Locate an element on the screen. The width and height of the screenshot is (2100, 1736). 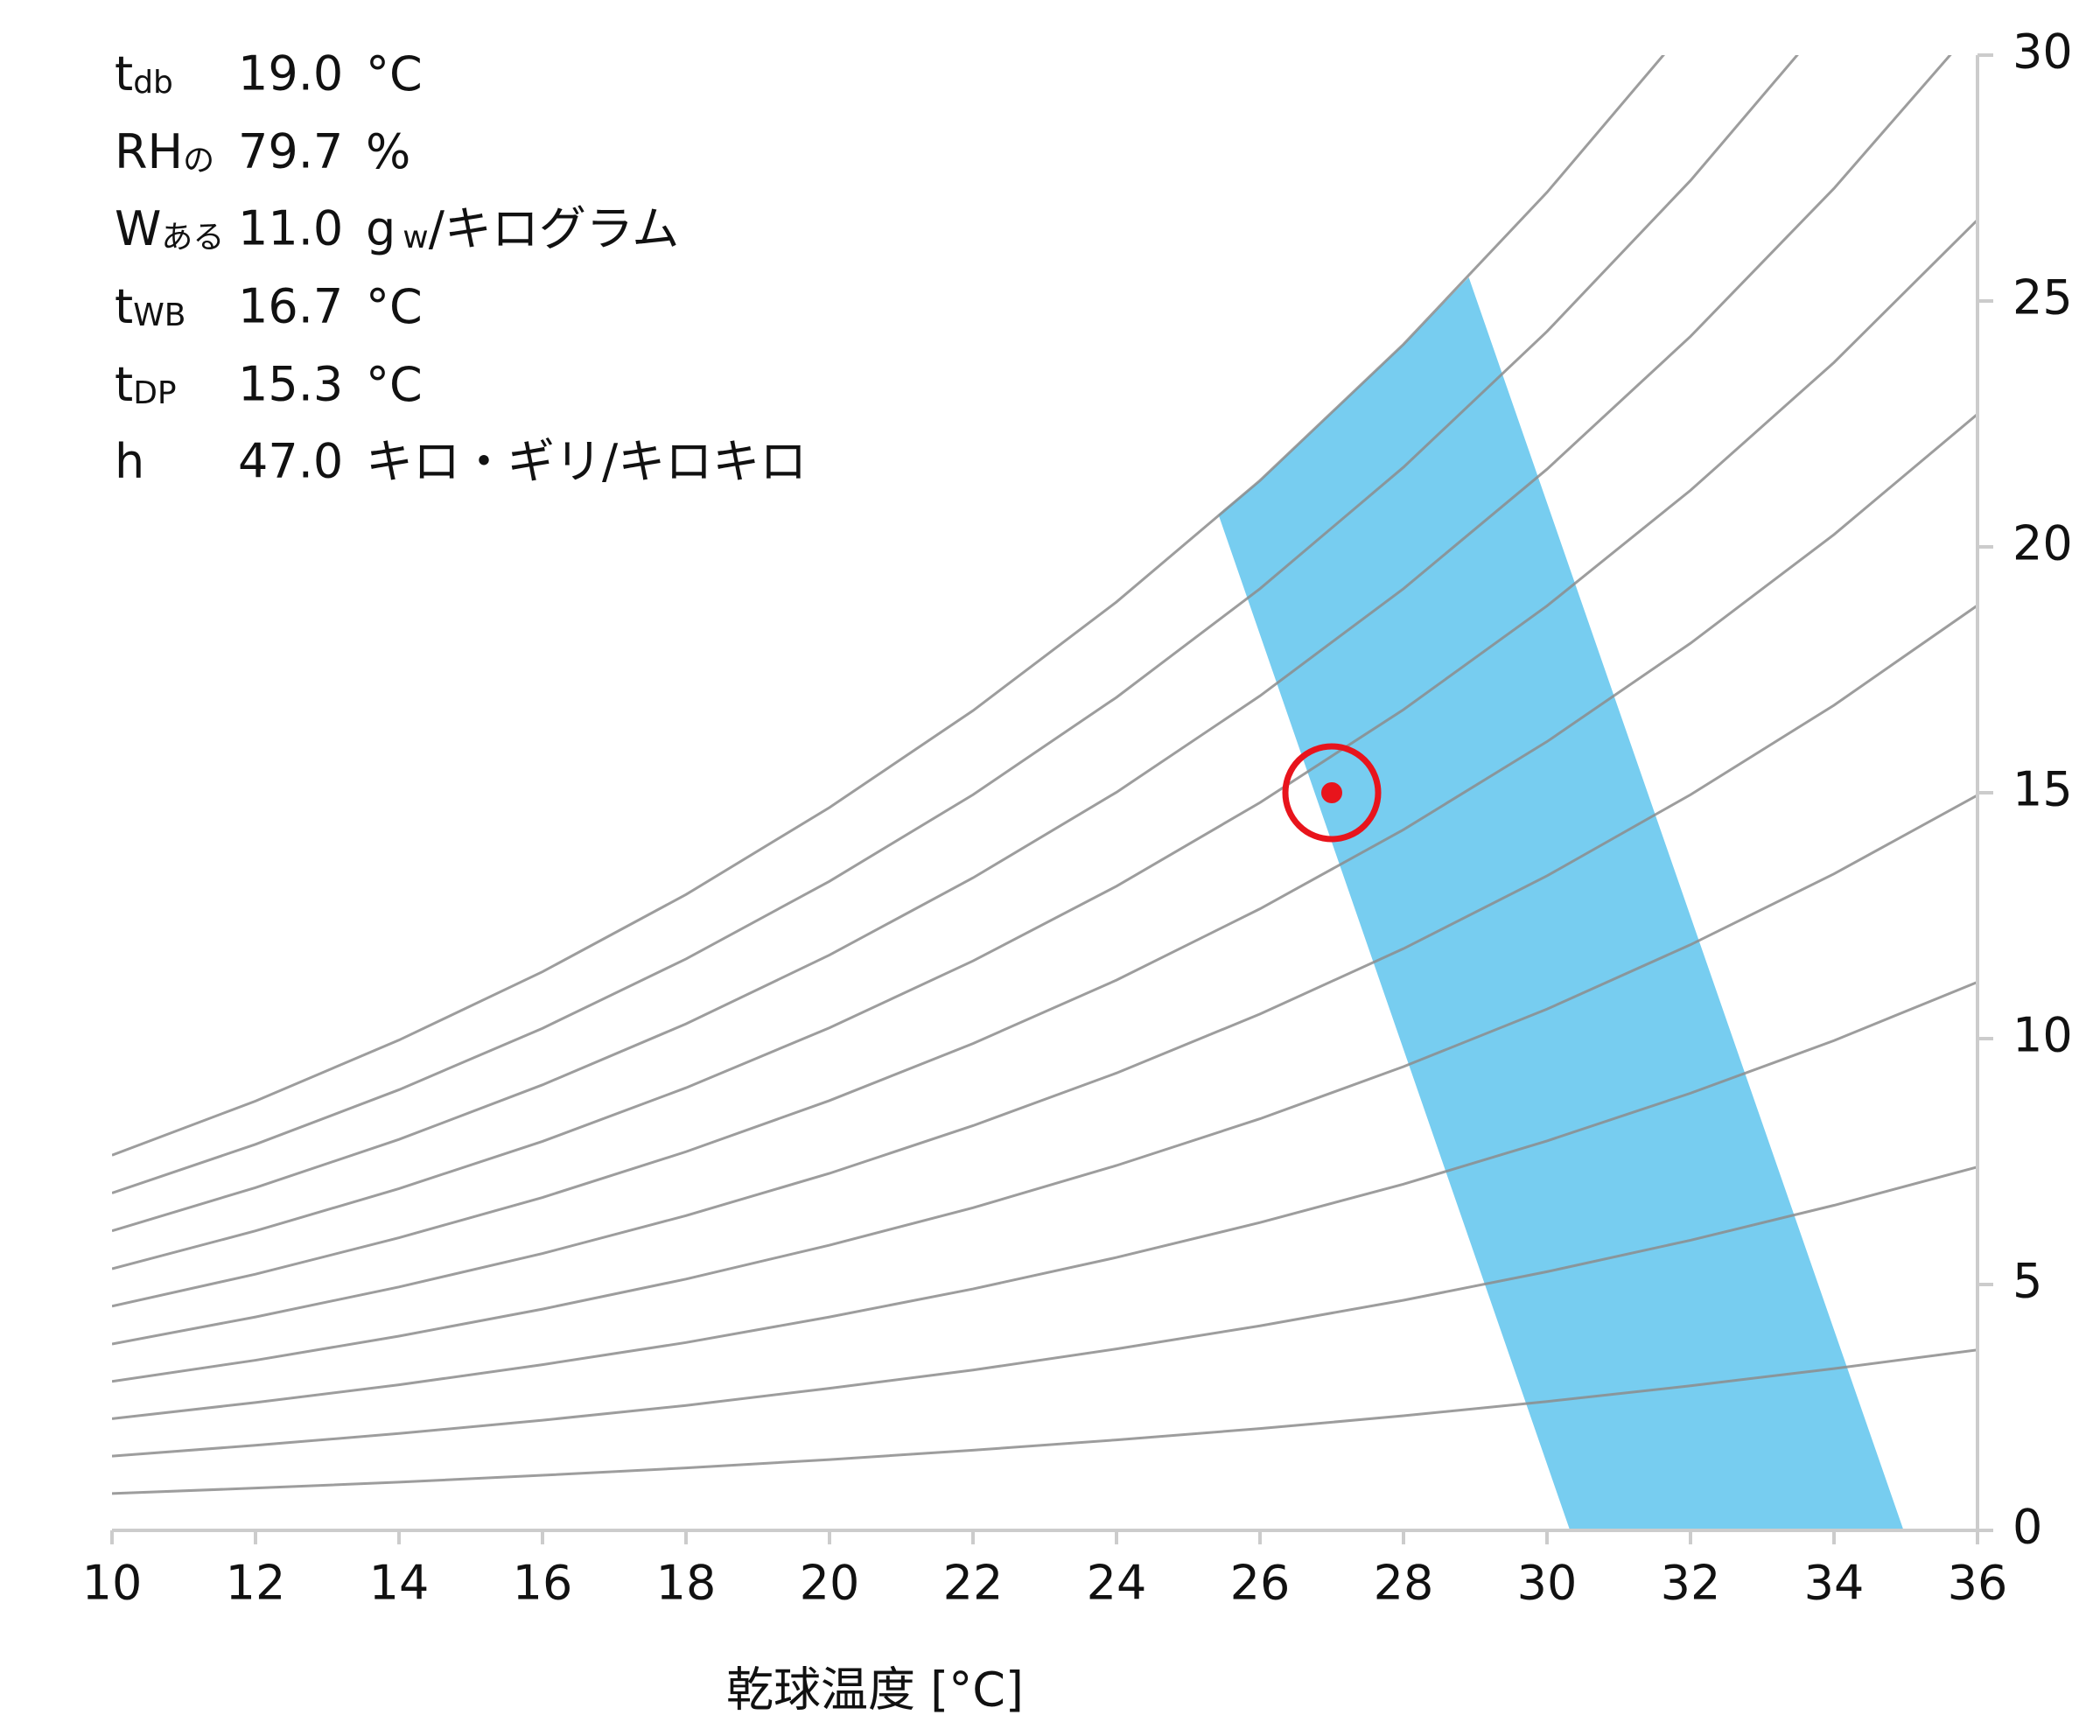
readout-symbol: h is located at coordinates (129, 461).